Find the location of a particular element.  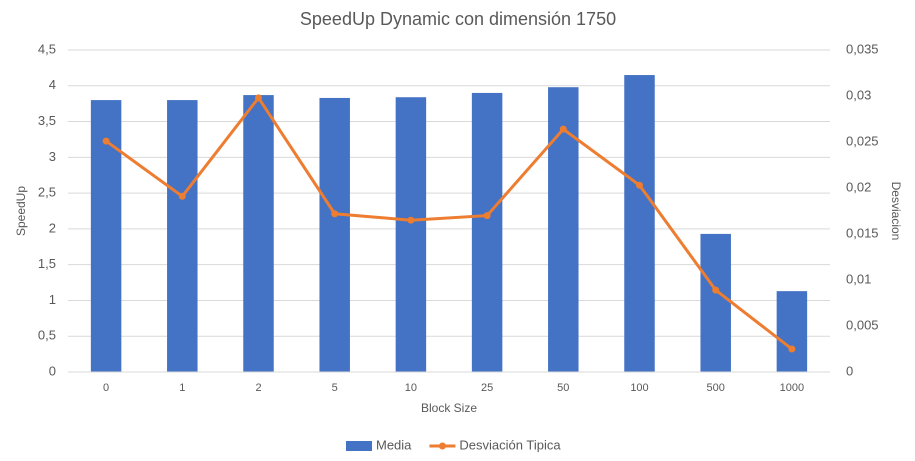

x-tick-label: 100 is located at coordinates (639, 388).